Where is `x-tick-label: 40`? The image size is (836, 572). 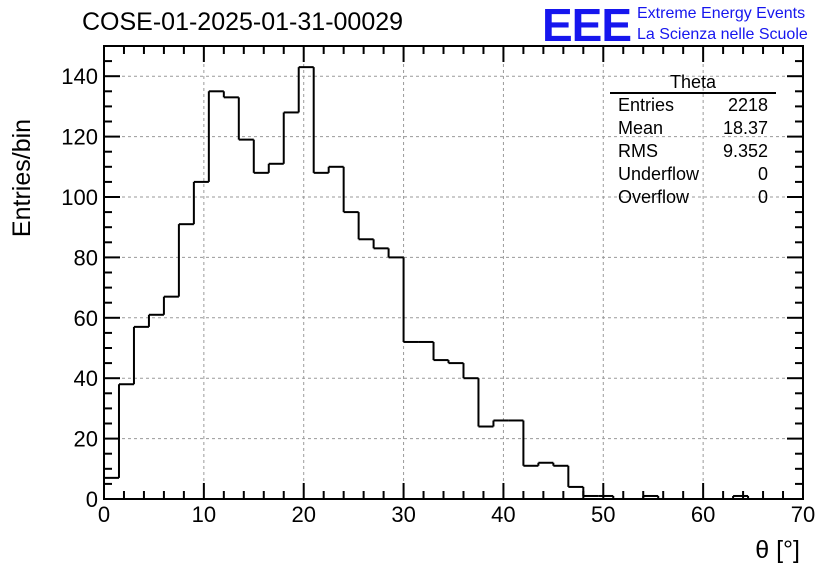 x-tick-label: 40 is located at coordinates (503, 514).